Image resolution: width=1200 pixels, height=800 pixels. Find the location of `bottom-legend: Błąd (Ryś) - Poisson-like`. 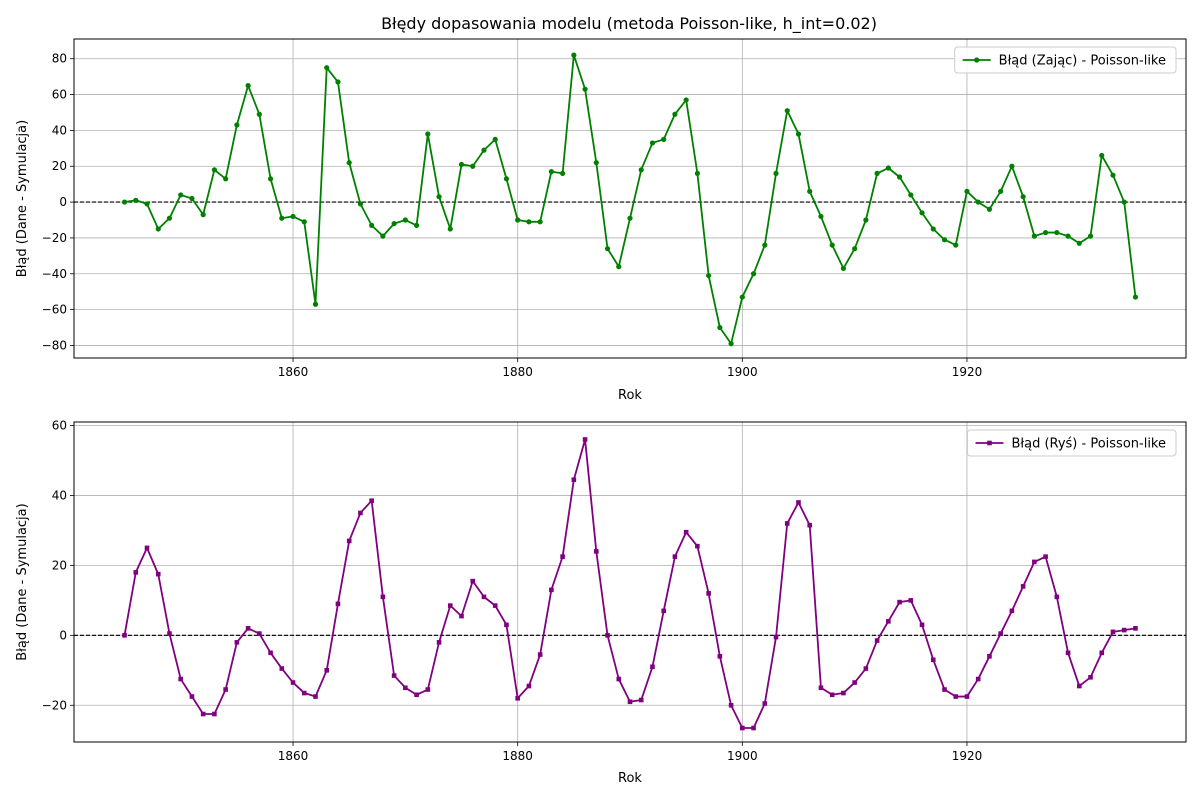

bottom-legend: Błąd (Ryś) - Poisson-like is located at coordinates (1071, 443).